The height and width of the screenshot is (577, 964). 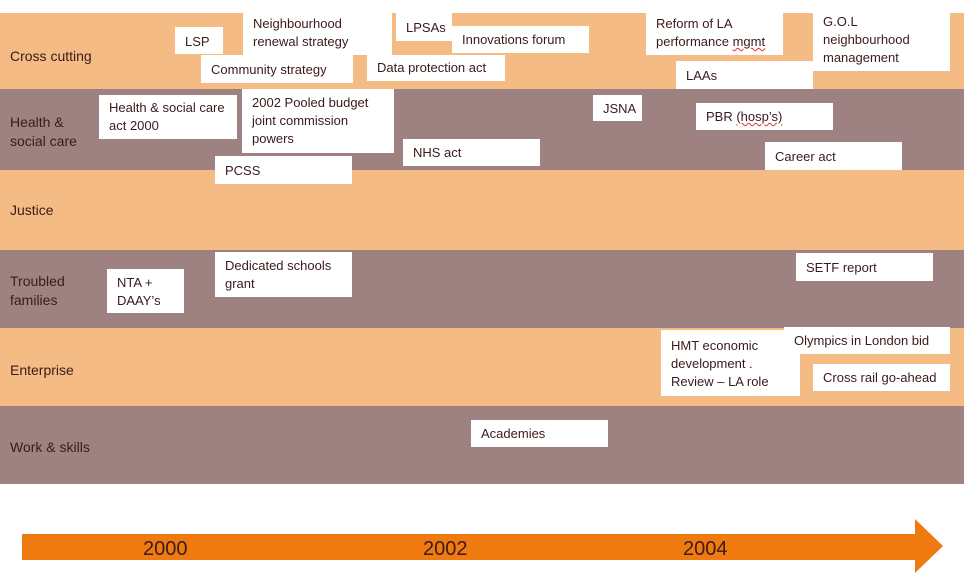 What do you see at coordinates (445, 549) in the screenshot?
I see `year-label: 2002` at bounding box center [445, 549].